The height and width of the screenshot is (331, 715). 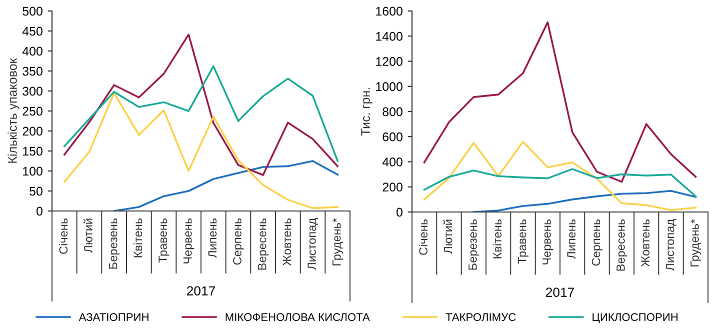 I want to click on y-tick-label: 100, so click(x=32, y=171).